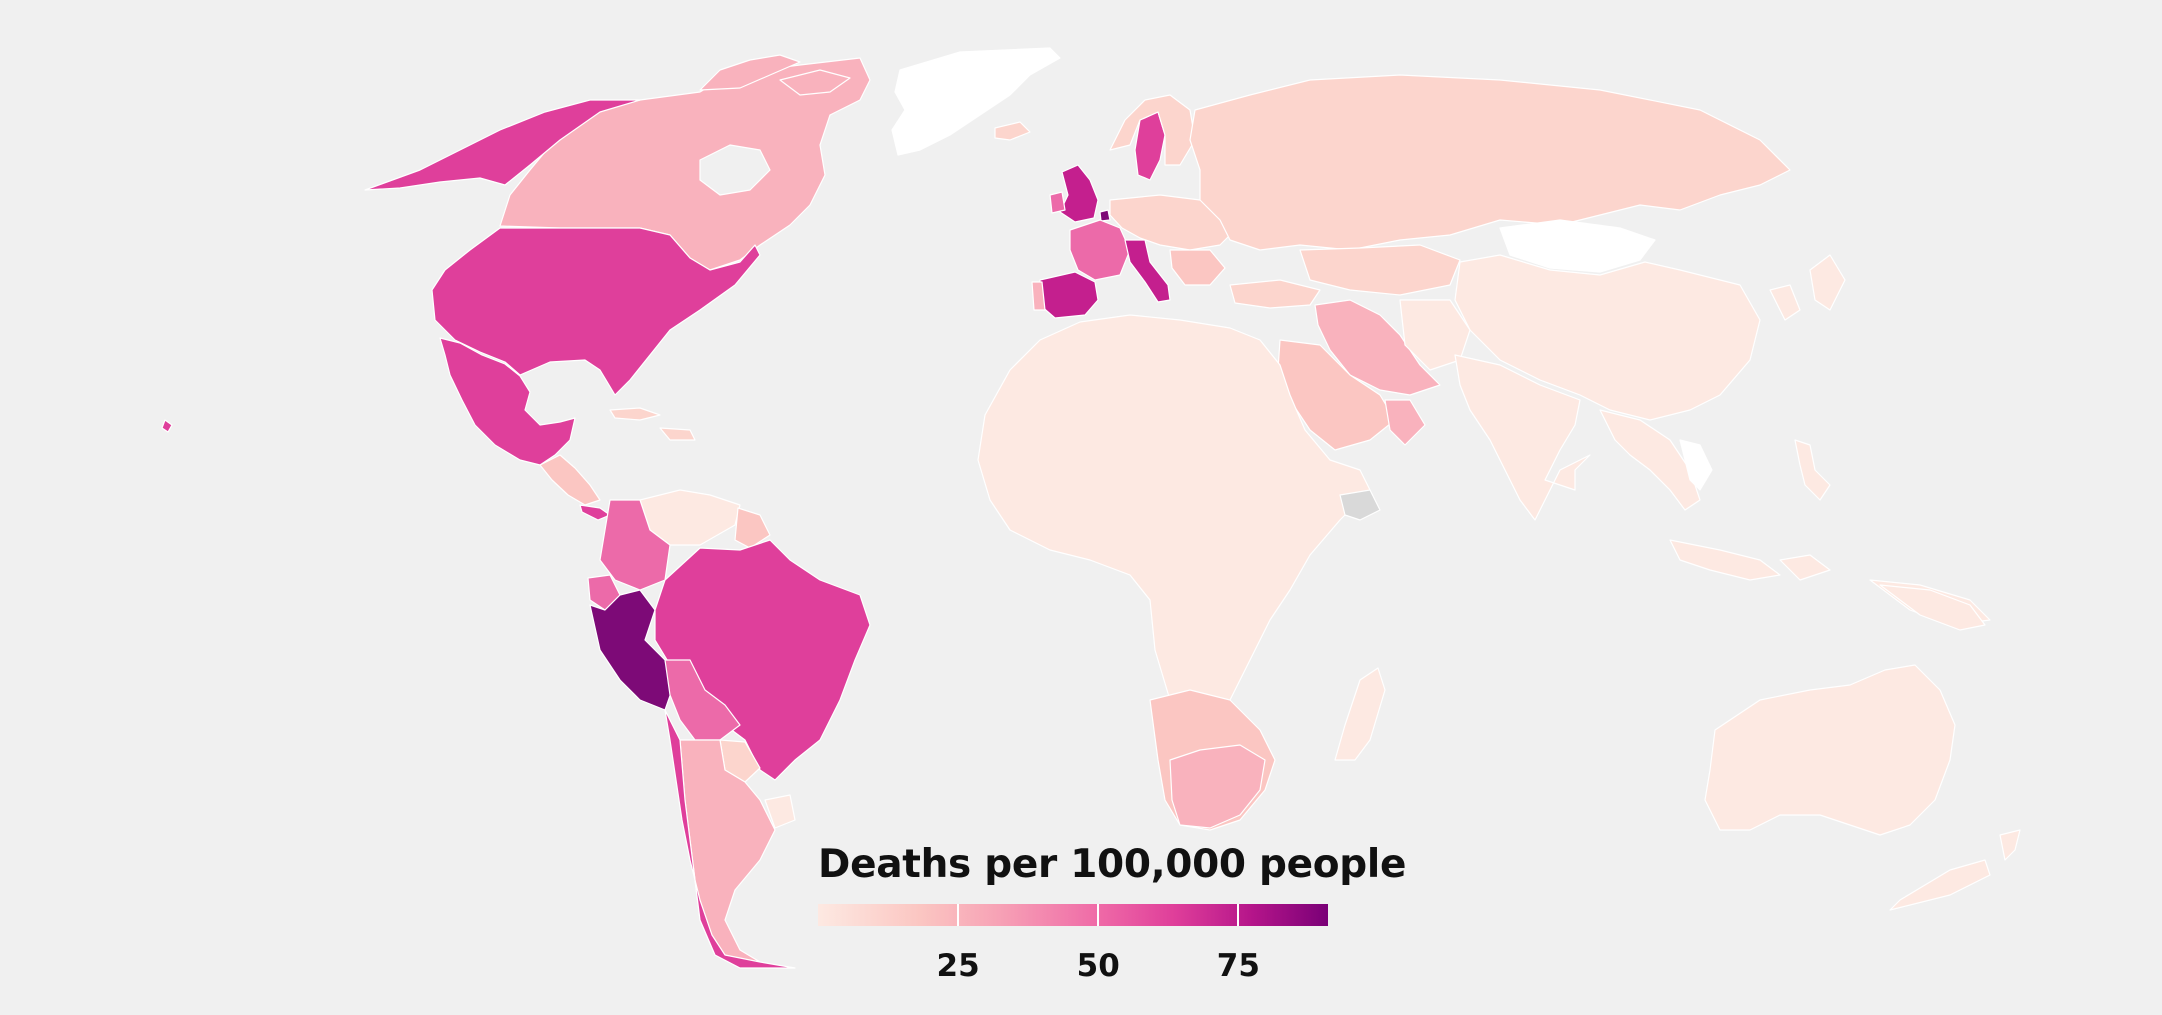  I want to click on region-mongolia, so click(1577, 246).